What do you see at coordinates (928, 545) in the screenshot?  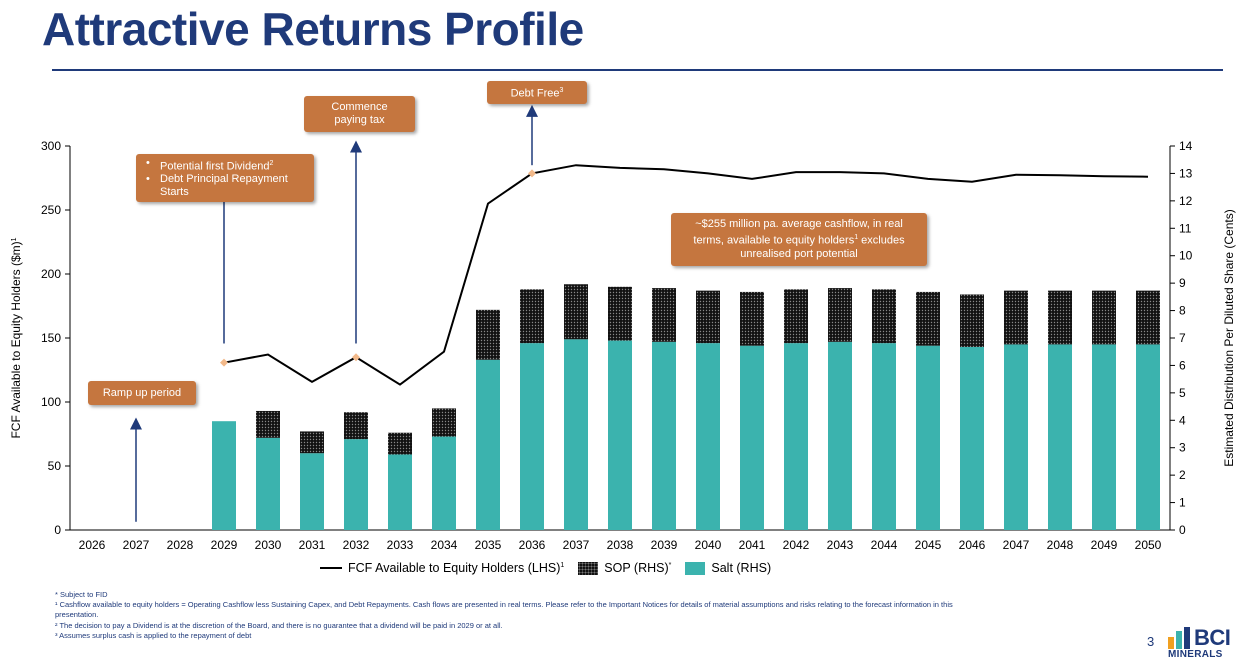 I see `x-tick-label: 2045` at bounding box center [928, 545].